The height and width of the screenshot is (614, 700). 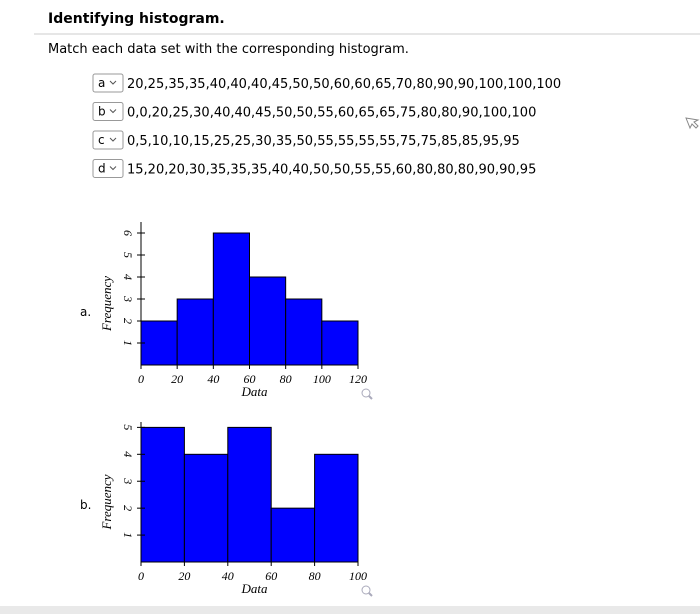 What do you see at coordinates (358, 379) in the screenshot?
I see `x-tick-label: 120` at bounding box center [358, 379].